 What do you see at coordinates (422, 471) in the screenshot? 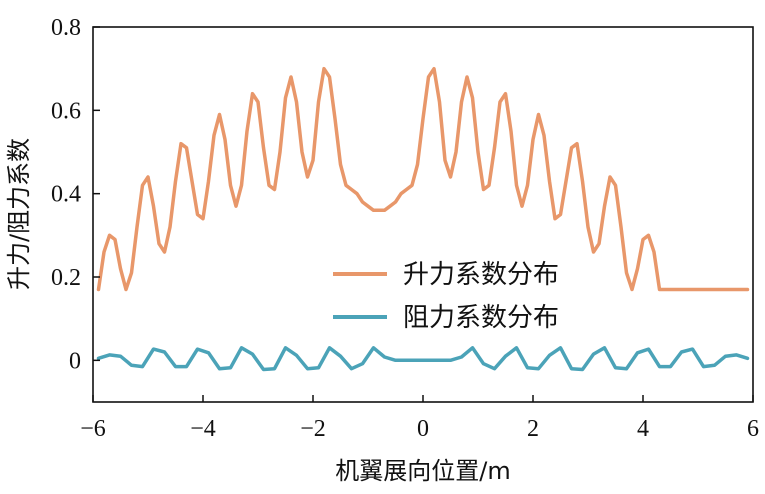
I see `x-axis-title: 机翼展向位置/m` at bounding box center [422, 471].